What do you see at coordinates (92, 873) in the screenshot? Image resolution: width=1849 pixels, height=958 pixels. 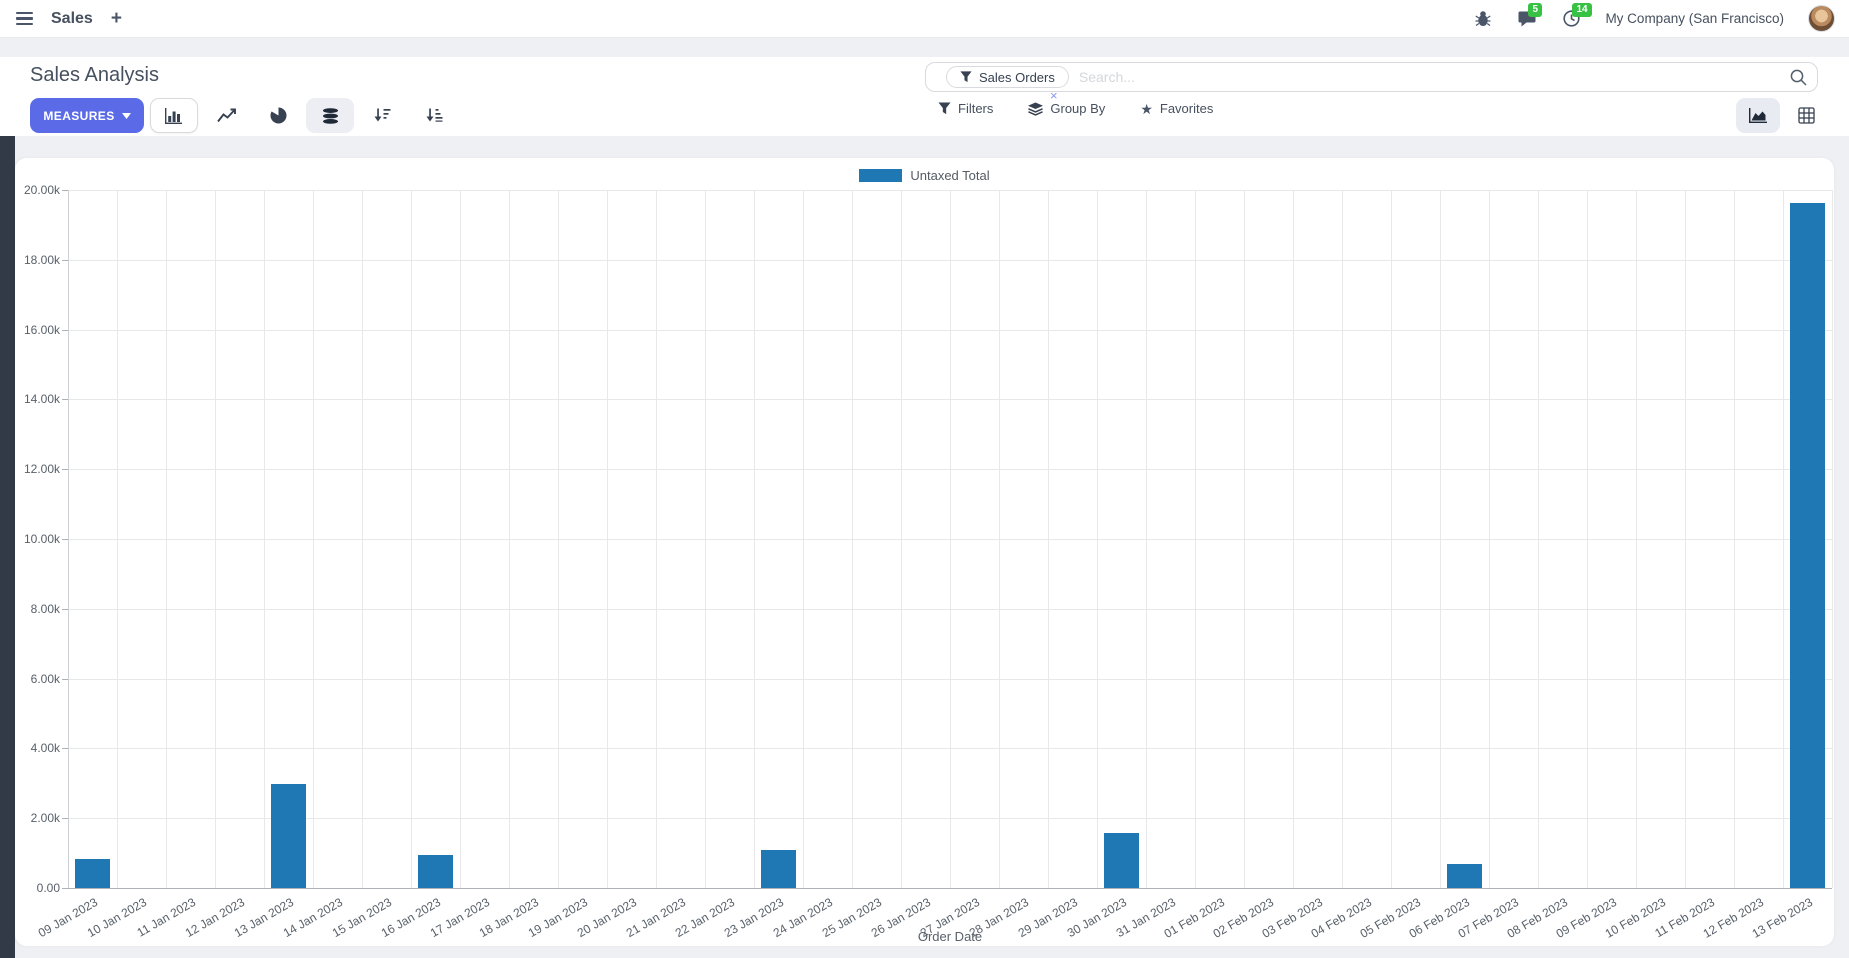 I see `bar-09-jan-2023` at bounding box center [92, 873].